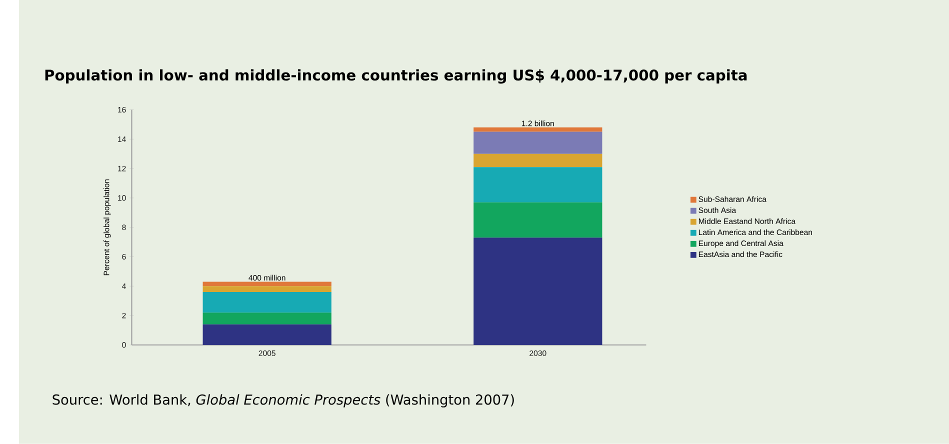 Image resolution: width=949 pixels, height=444 pixels. What do you see at coordinates (283, 401) in the screenshot?
I see `source-note: Source: World Bank, Global Economic Prospects (Washington 2007)` at bounding box center [283, 401].